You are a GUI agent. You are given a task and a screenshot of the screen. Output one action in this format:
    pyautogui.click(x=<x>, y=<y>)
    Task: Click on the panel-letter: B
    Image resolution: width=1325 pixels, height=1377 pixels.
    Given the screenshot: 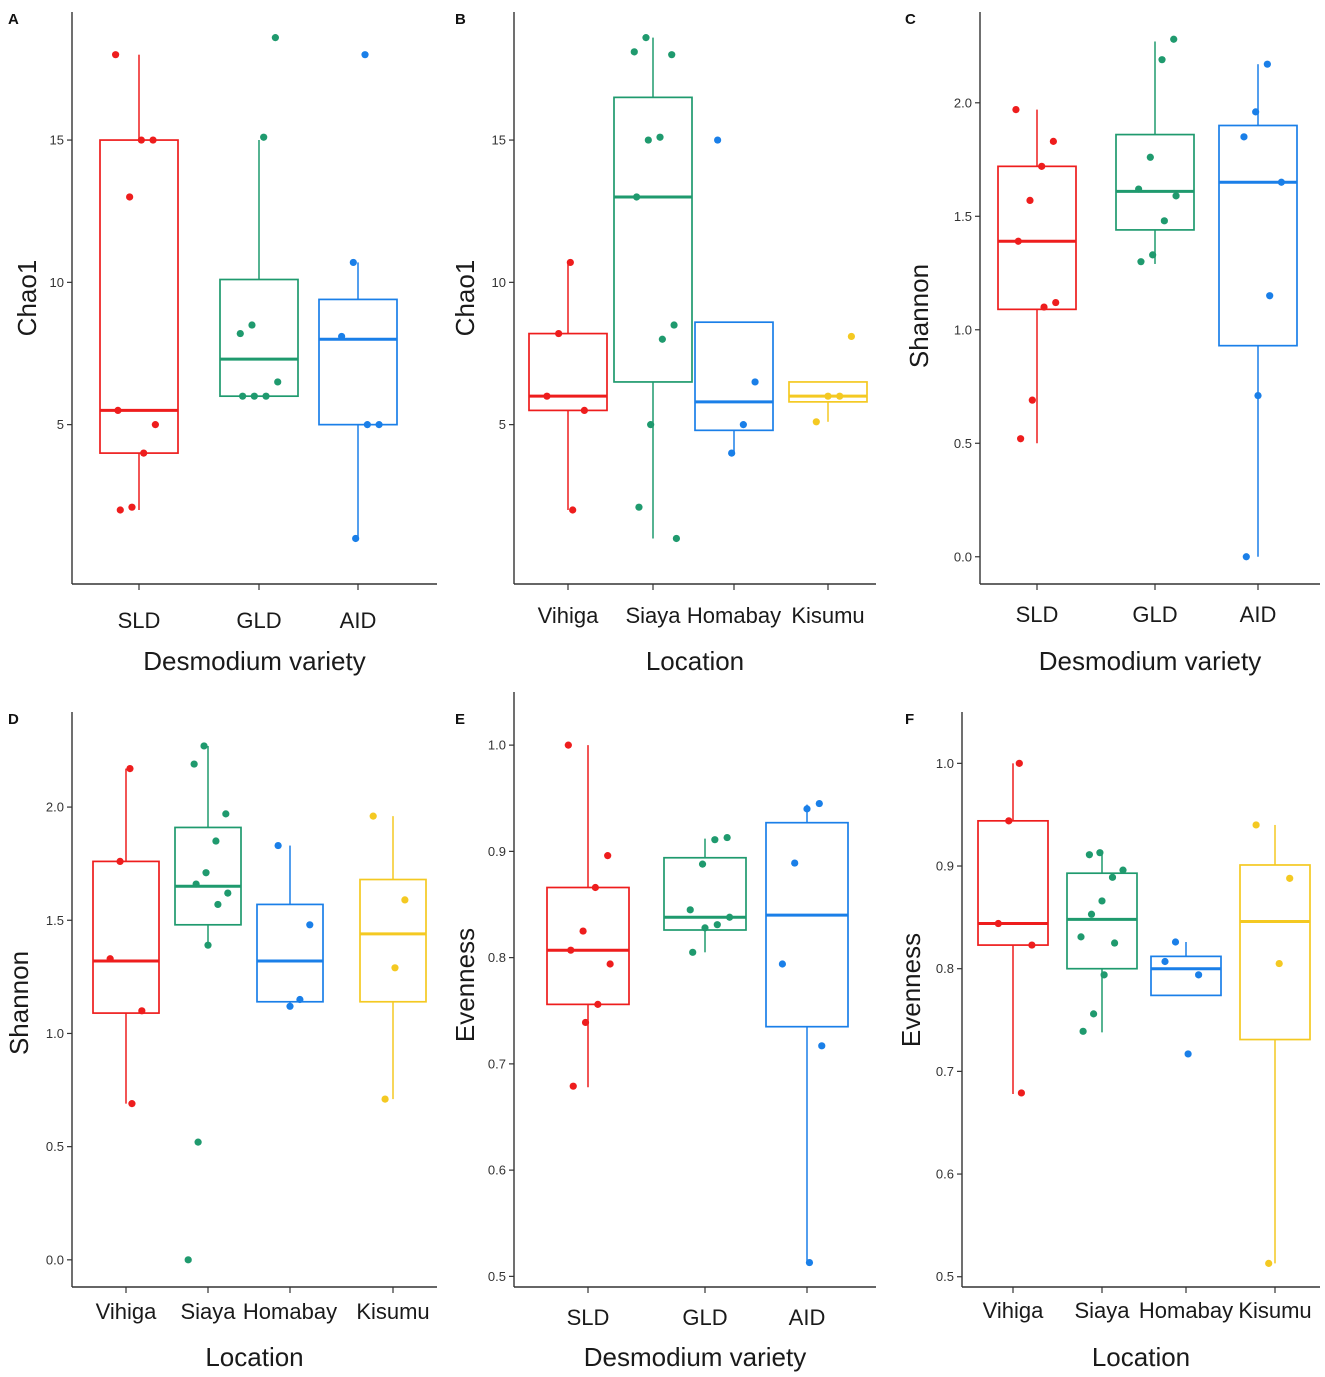 What is the action you would take?
    pyautogui.click(x=460, y=19)
    